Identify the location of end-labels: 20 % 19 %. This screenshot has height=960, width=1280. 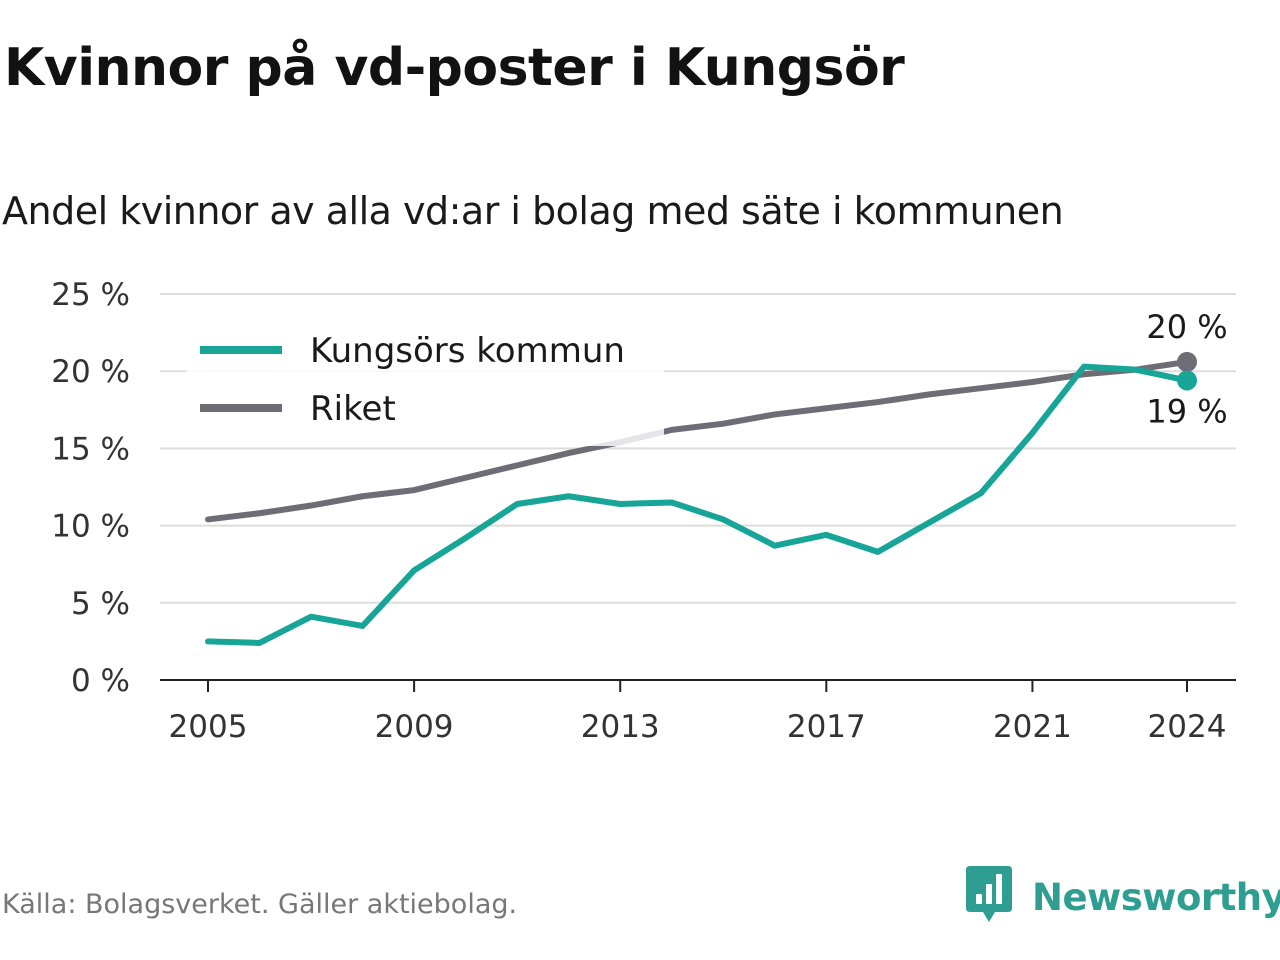
(1186, 369).